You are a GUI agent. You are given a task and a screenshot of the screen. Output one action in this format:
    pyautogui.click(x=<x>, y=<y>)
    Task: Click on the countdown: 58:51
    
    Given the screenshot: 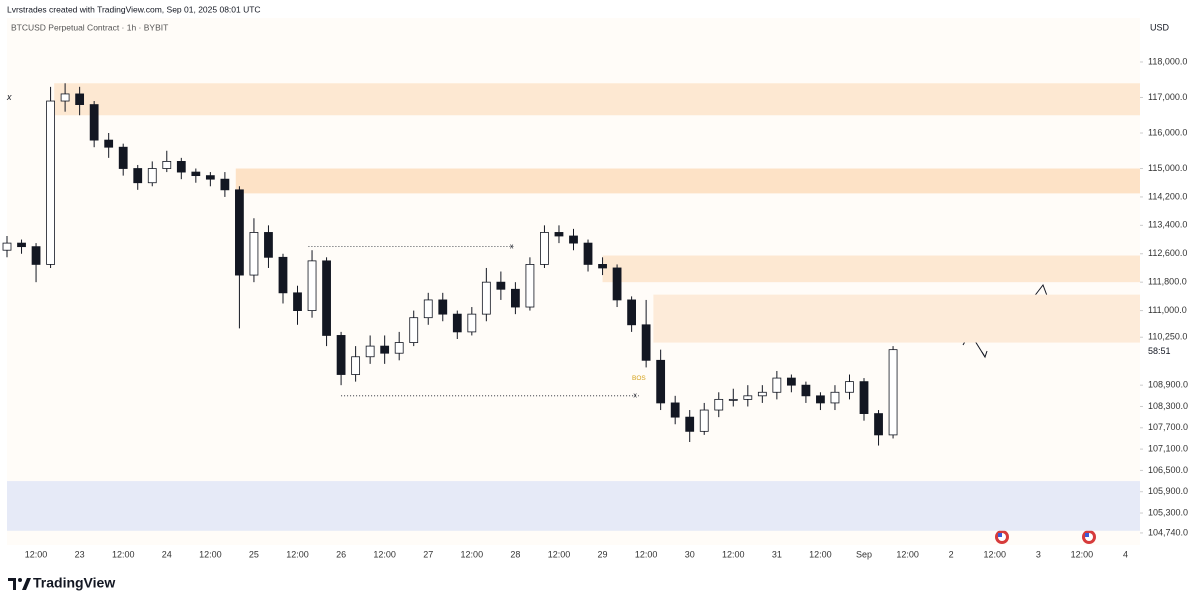 What is the action you would take?
    pyautogui.click(x=1159, y=351)
    